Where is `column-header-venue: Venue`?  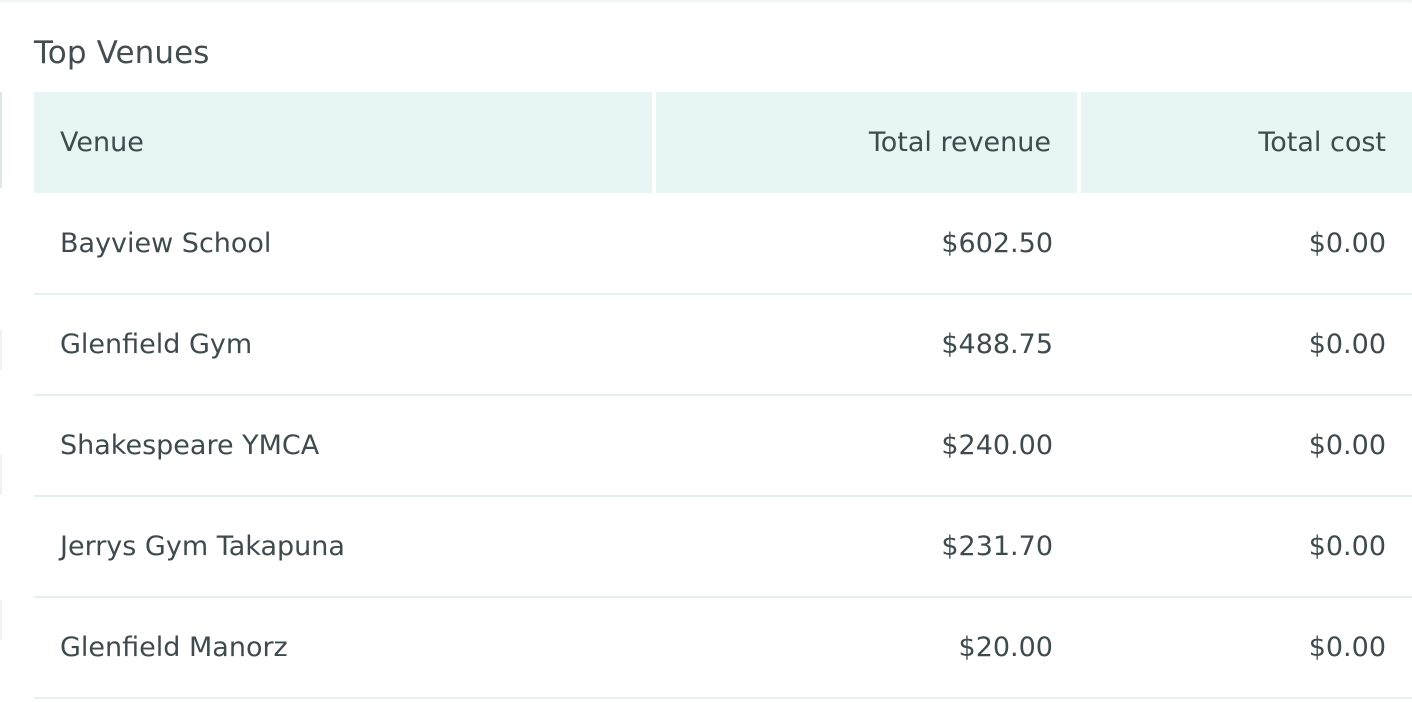 column-header-venue: Venue is located at coordinates (345, 142).